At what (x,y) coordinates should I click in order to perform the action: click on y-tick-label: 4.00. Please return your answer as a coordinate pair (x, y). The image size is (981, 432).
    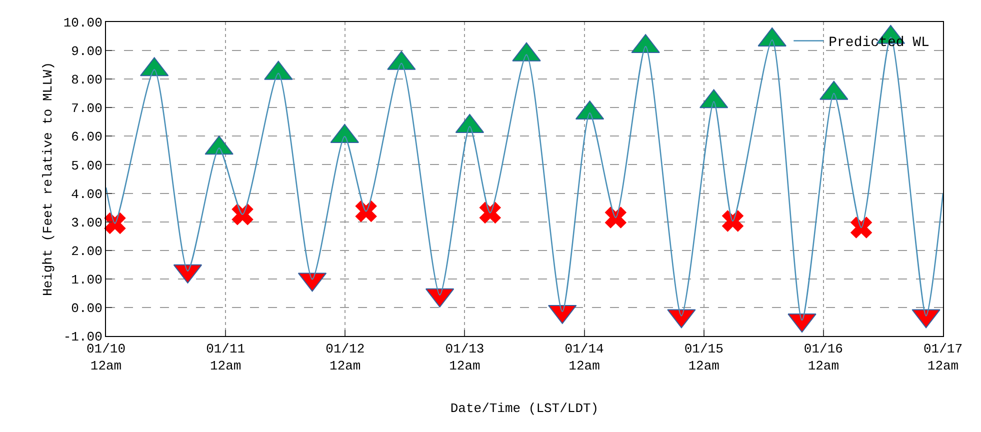
    Looking at the image, I should click on (86, 194).